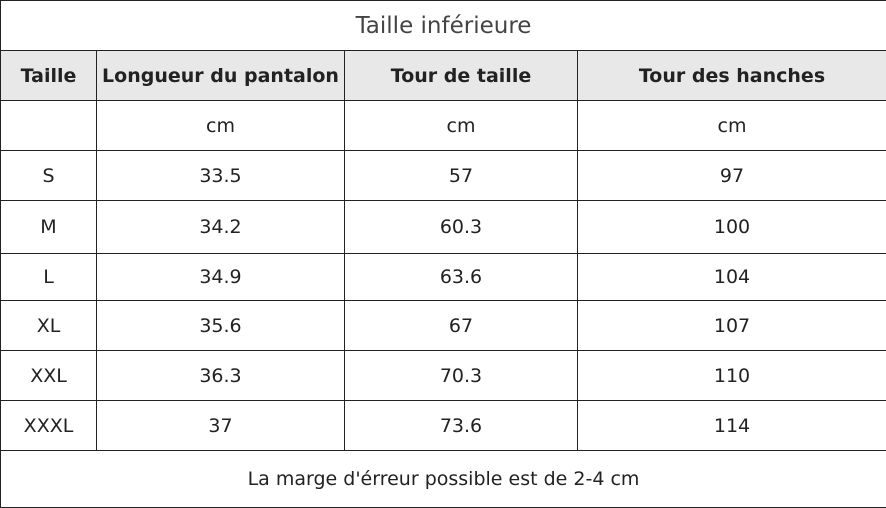 The width and height of the screenshot is (886, 508). I want to click on footer-note: La marge d'érreur possible est de 2-4 cm, so click(443, 479).